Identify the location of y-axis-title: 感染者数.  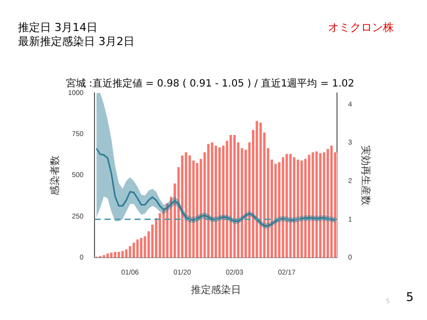
(54, 175).